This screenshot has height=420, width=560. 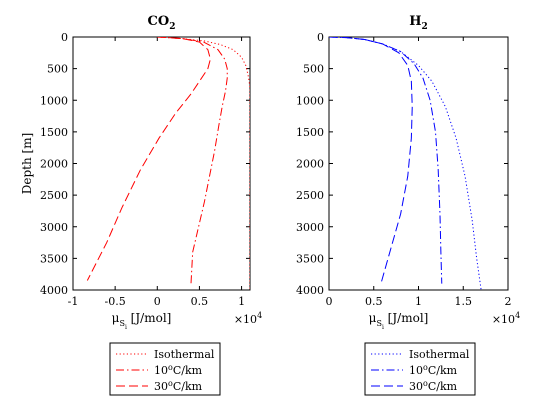 I want to click on y-axis-label: Depth [m], so click(x=27, y=164).